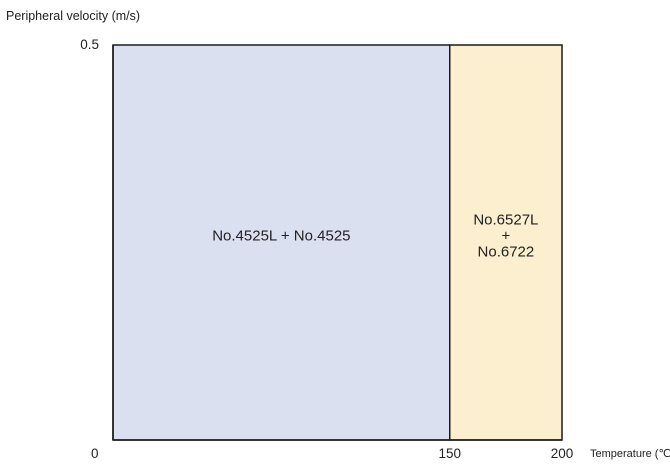 This screenshot has width=670, height=470. Describe the element at coordinates (95, 453) in the screenshot. I see `x-tick-label-0: 0` at that location.